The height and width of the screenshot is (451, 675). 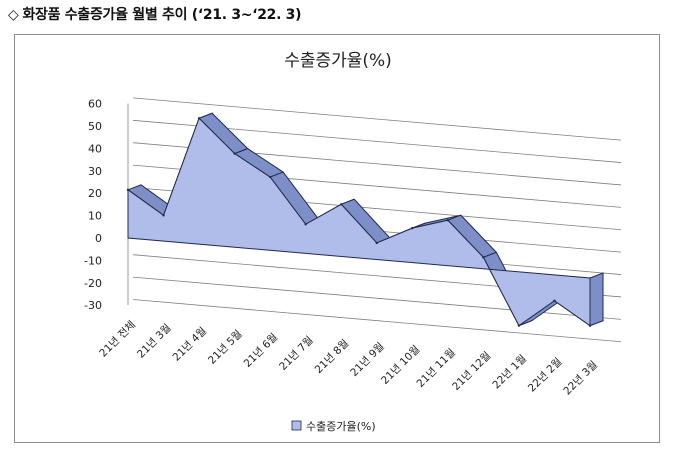 I want to click on y-tick-label: 60, so click(x=95, y=104).